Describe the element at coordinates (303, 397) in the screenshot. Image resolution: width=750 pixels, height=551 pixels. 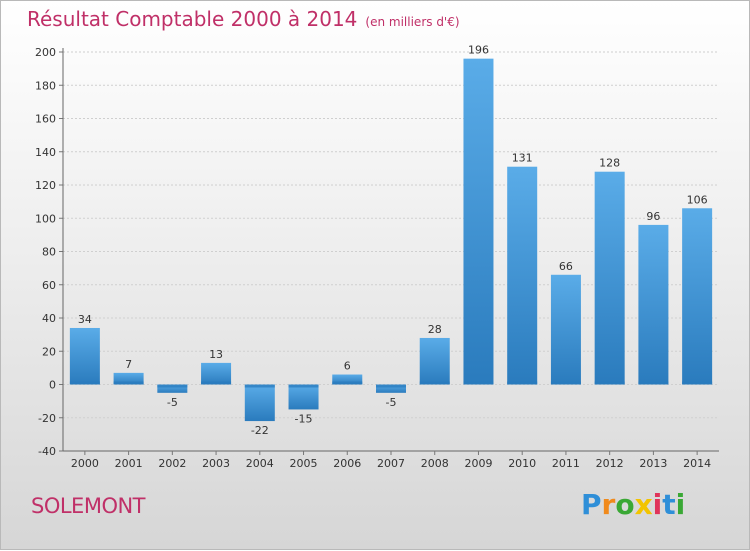
I see `bar-2005` at that location.